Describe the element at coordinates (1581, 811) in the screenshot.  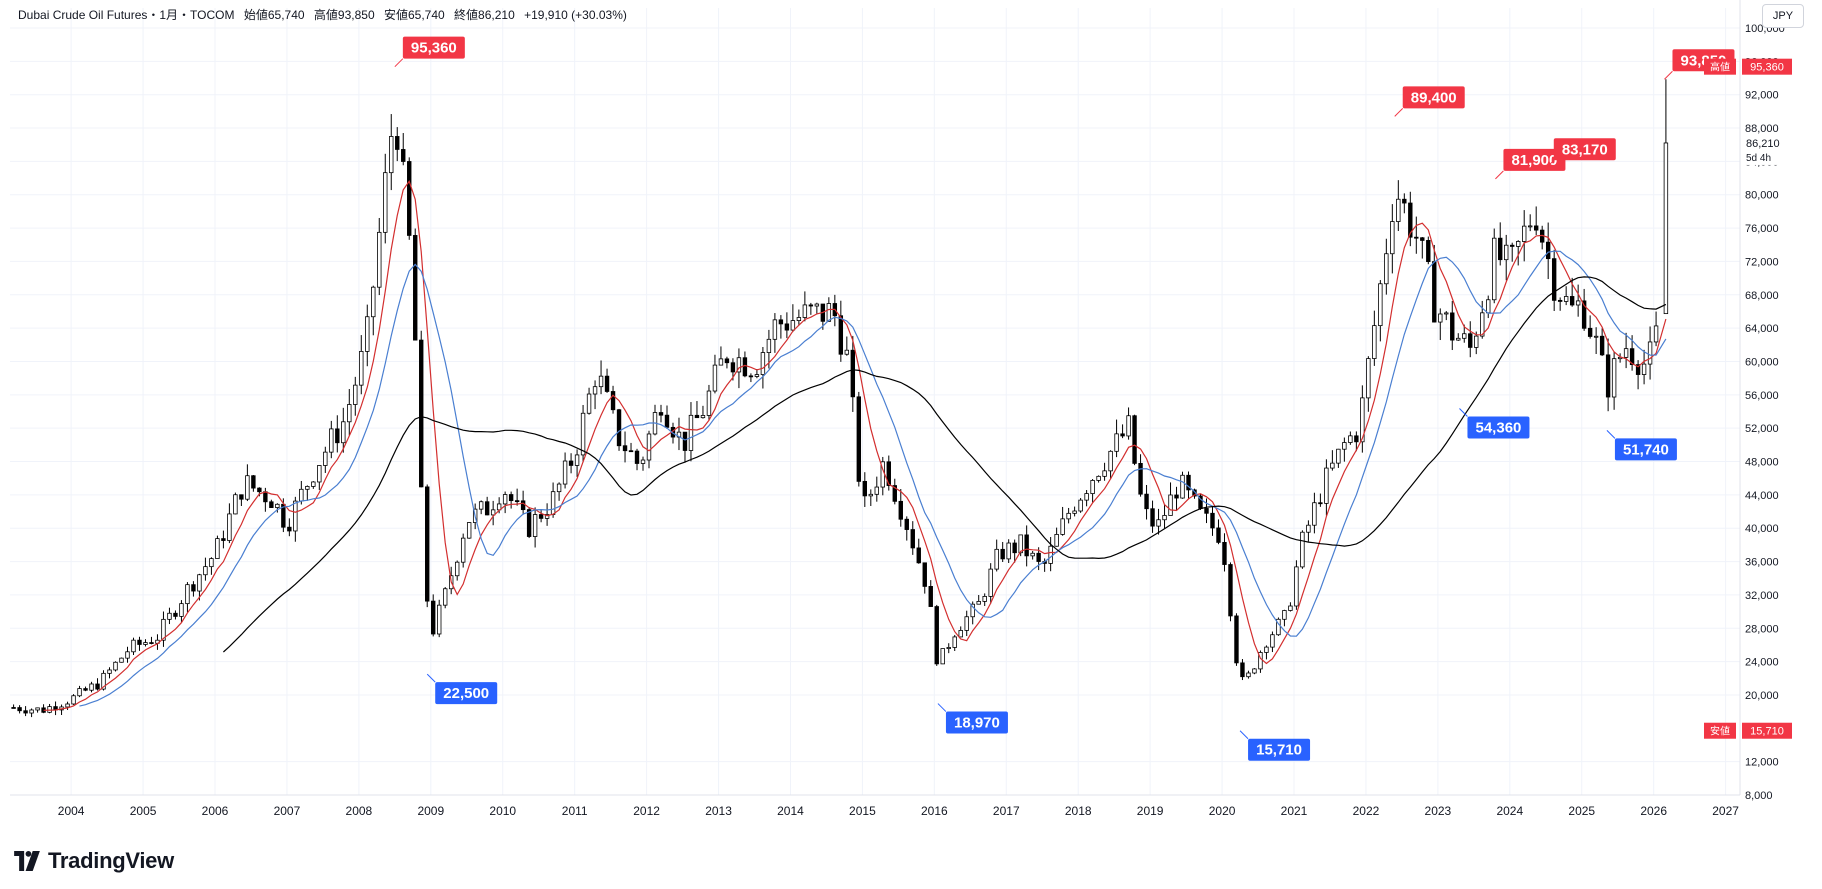
I see `x-tick-label: 2025` at that location.